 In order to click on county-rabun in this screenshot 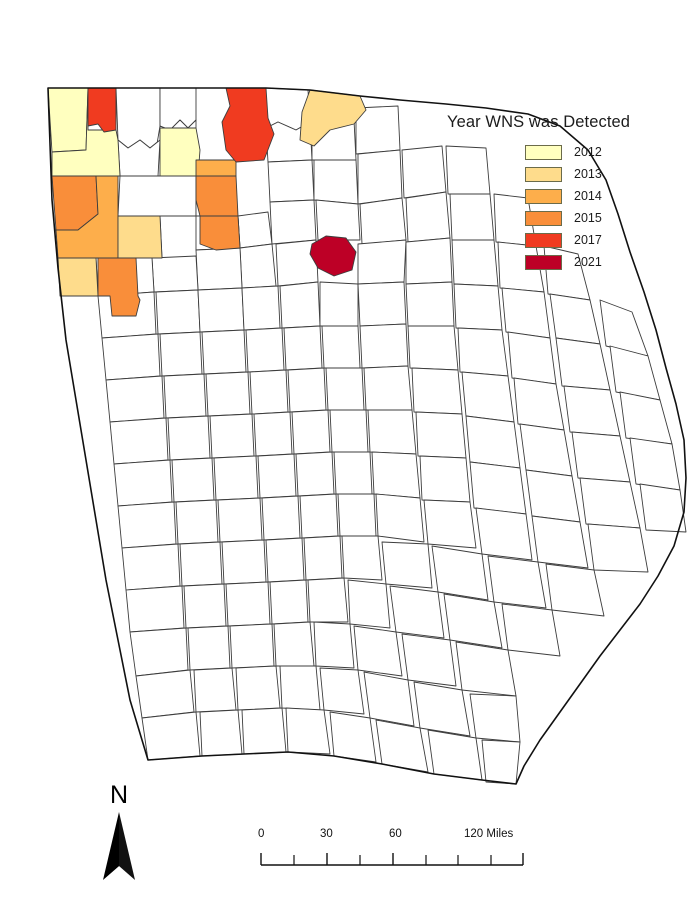, I will do `click(333, 118)`.